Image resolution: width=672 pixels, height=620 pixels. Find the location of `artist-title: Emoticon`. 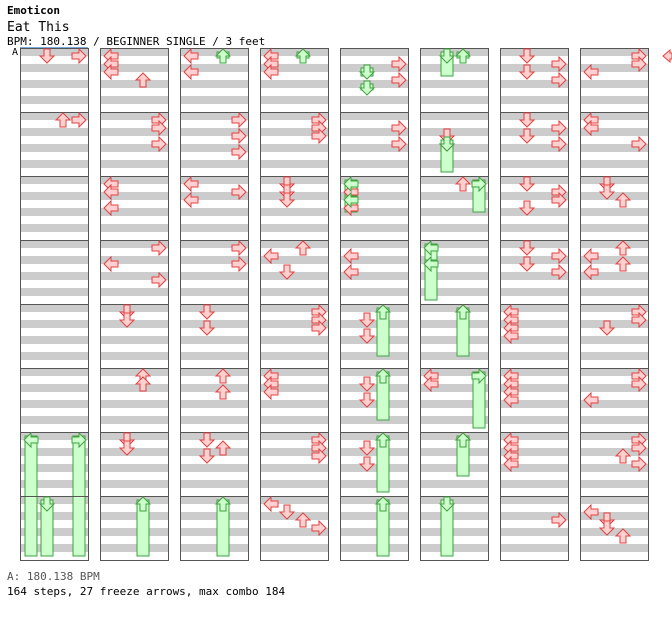

artist-title: Emoticon is located at coordinates (33, 10).